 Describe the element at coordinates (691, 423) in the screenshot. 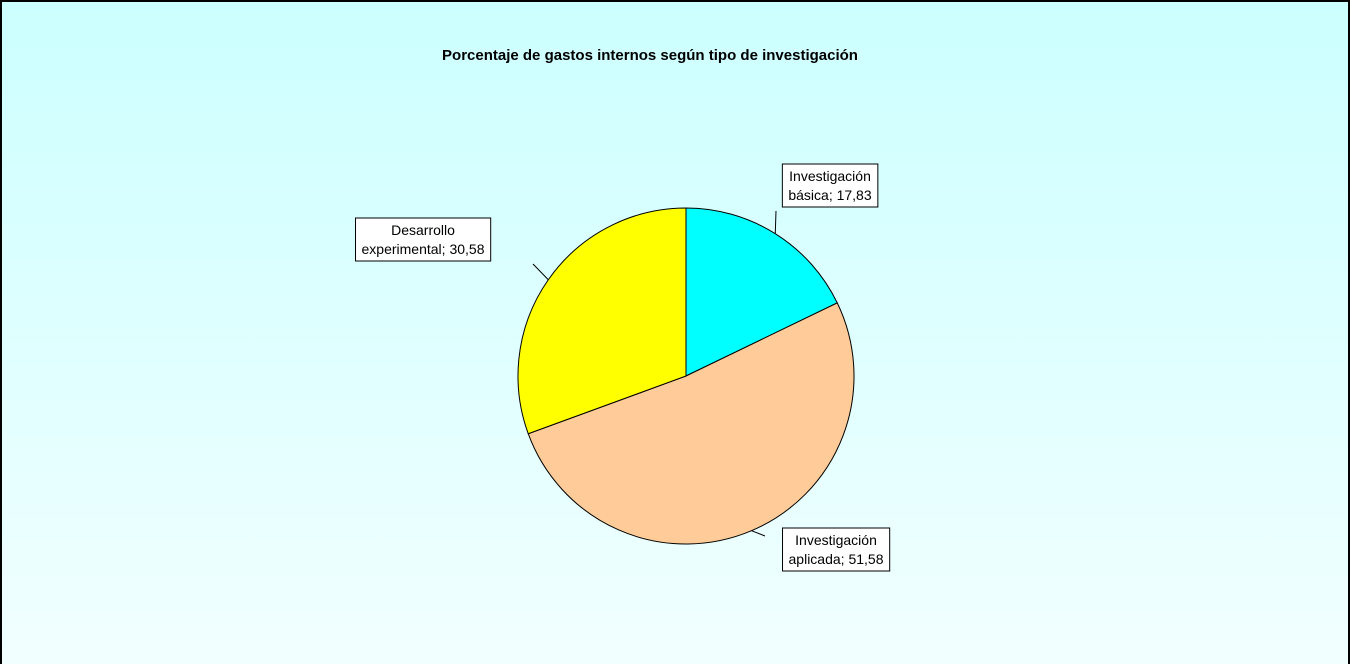

I see `pie-slice` at that location.